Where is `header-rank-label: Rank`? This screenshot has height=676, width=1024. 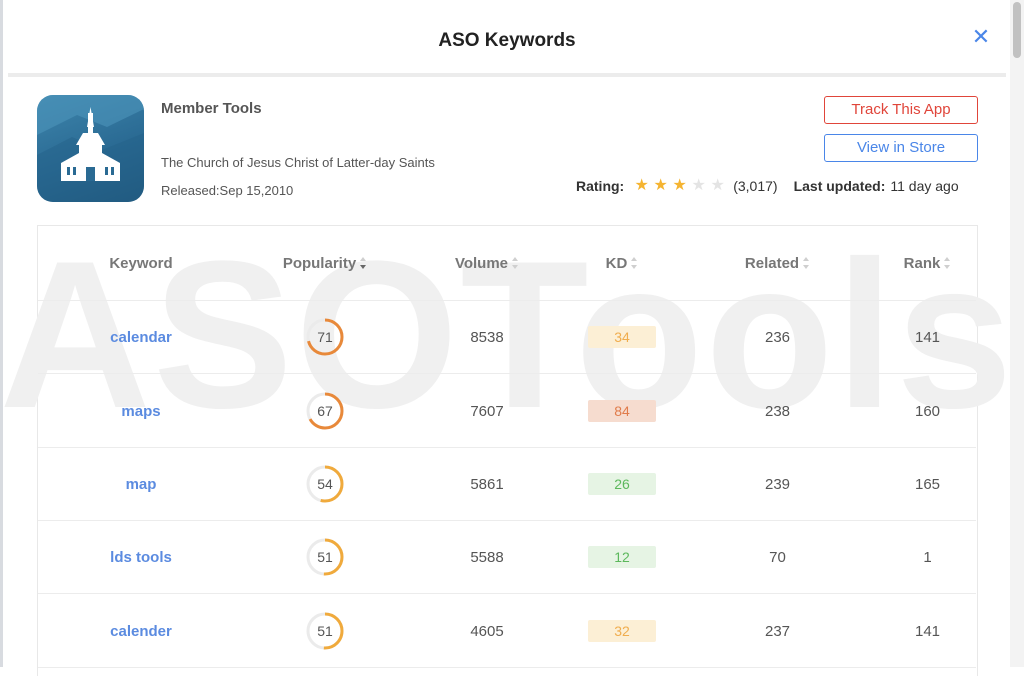 header-rank-label: Rank is located at coordinates (922, 263).